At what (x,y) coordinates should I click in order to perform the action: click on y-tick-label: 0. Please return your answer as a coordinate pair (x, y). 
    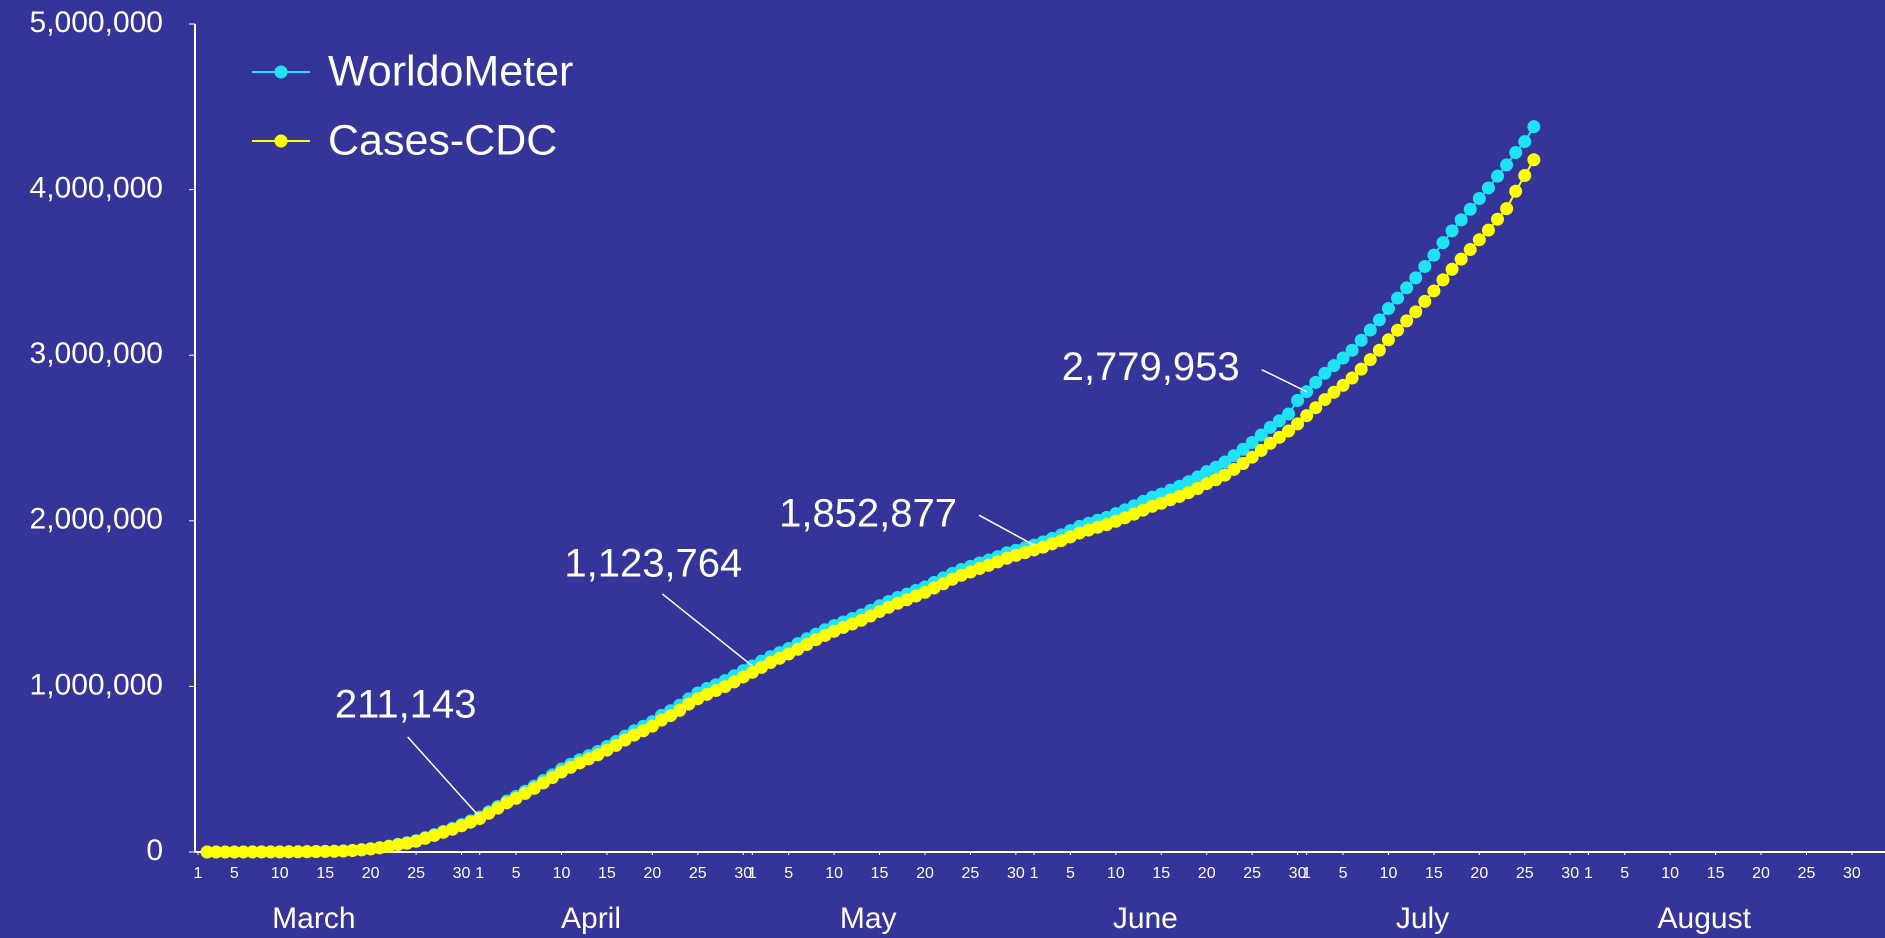
    Looking at the image, I should click on (154, 850).